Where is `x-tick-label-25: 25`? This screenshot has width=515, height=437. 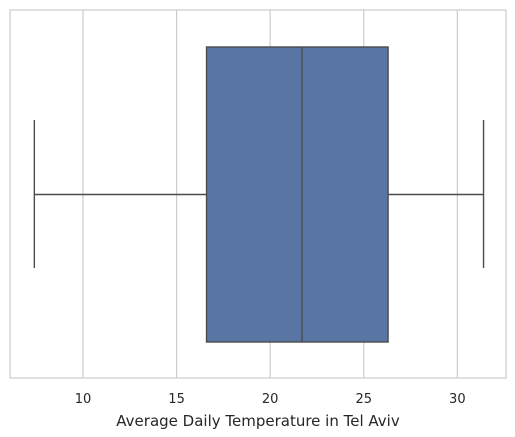
x-tick-label-25: 25 is located at coordinates (363, 399).